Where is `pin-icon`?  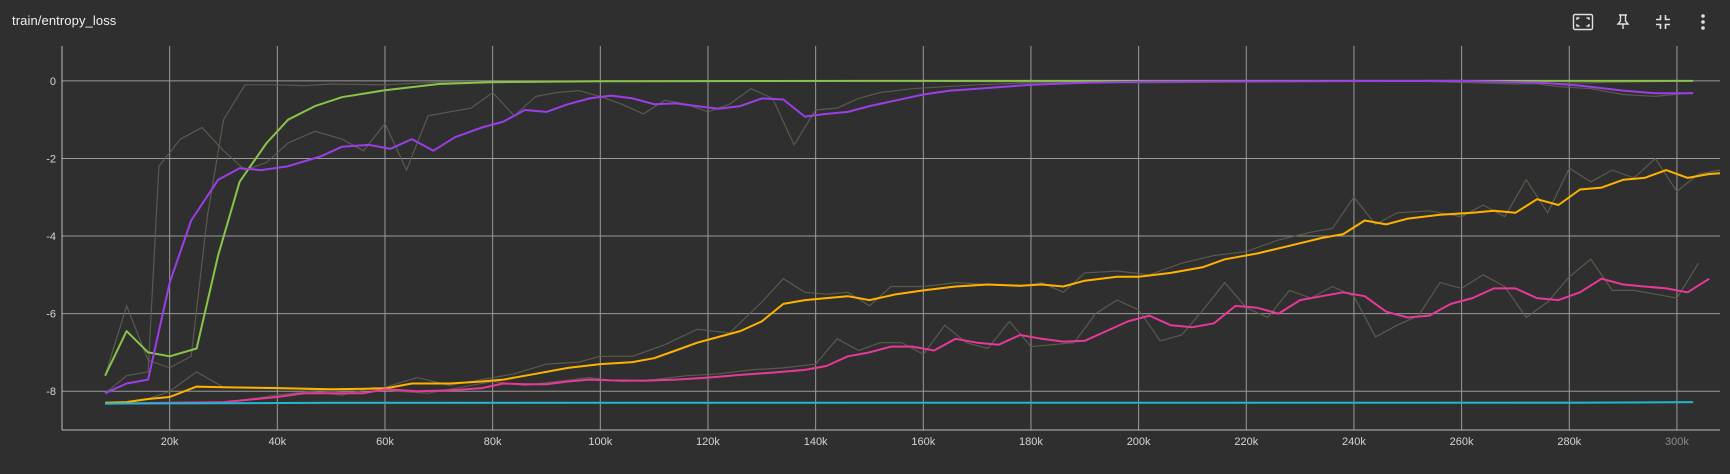 pin-icon is located at coordinates (1623, 21).